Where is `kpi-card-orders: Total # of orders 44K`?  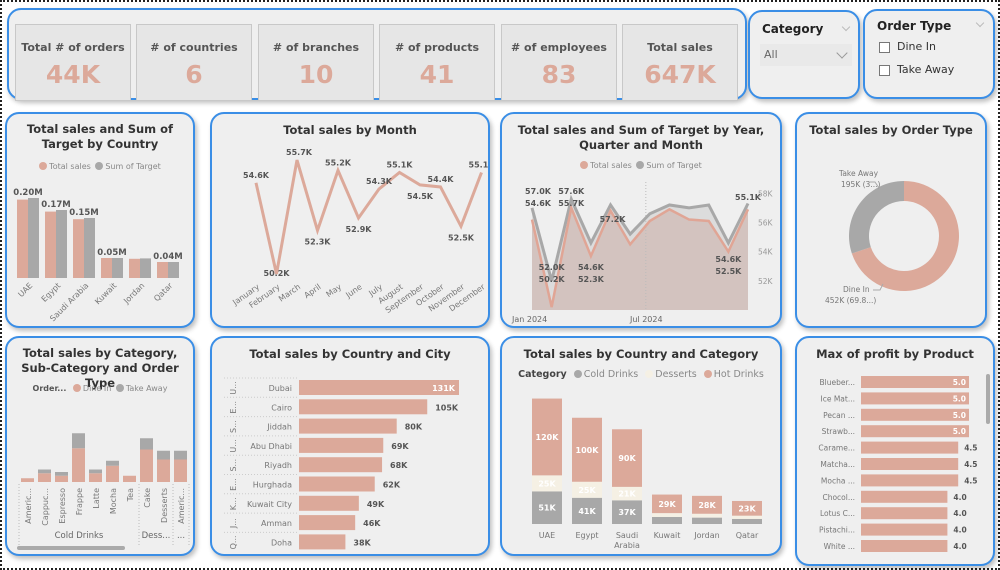 kpi-card-orders: Total # of orders 44K is located at coordinates (73, 62).